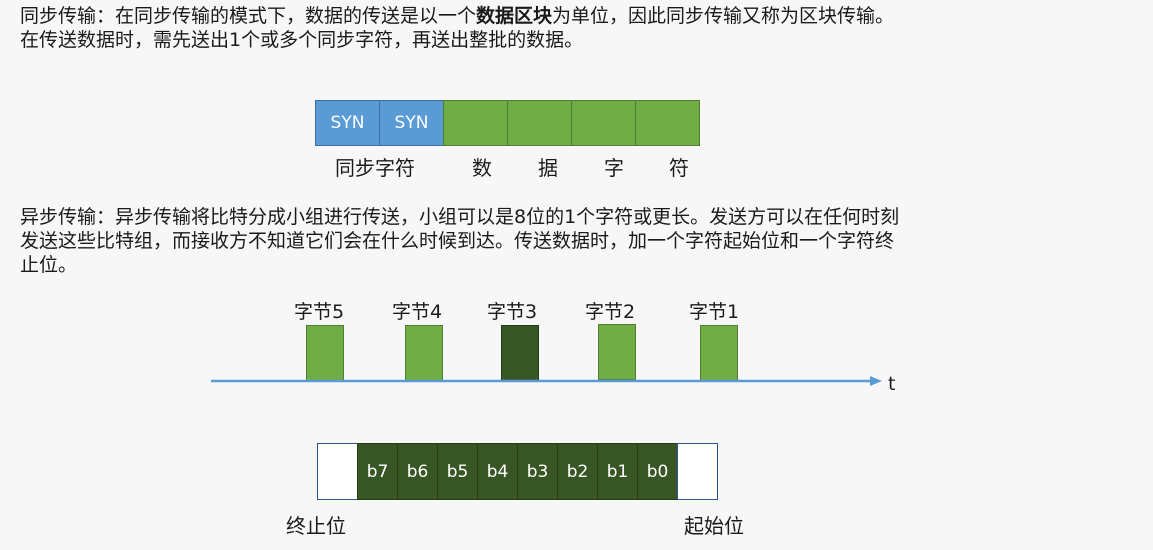 The image size is (1153, 550). Describe the element at coordinates (876, 381) in the screenshot. I see `arrow-right-icon` at that location.